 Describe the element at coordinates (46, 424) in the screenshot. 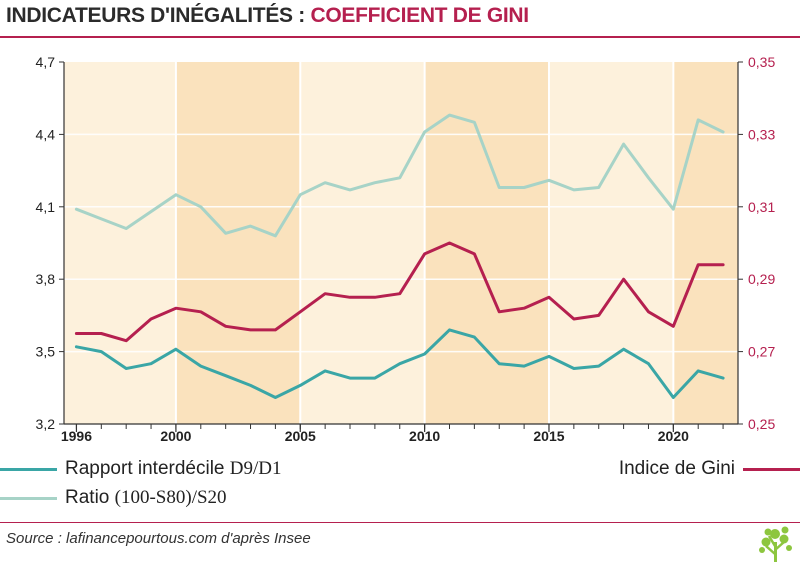

I see `left-tick-label: 3,2` at that location.